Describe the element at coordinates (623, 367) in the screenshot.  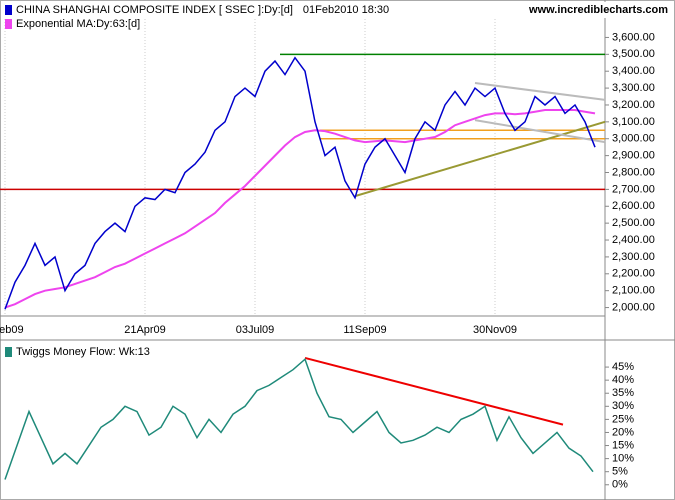
I see `y-tick-label: 45%` at that location.